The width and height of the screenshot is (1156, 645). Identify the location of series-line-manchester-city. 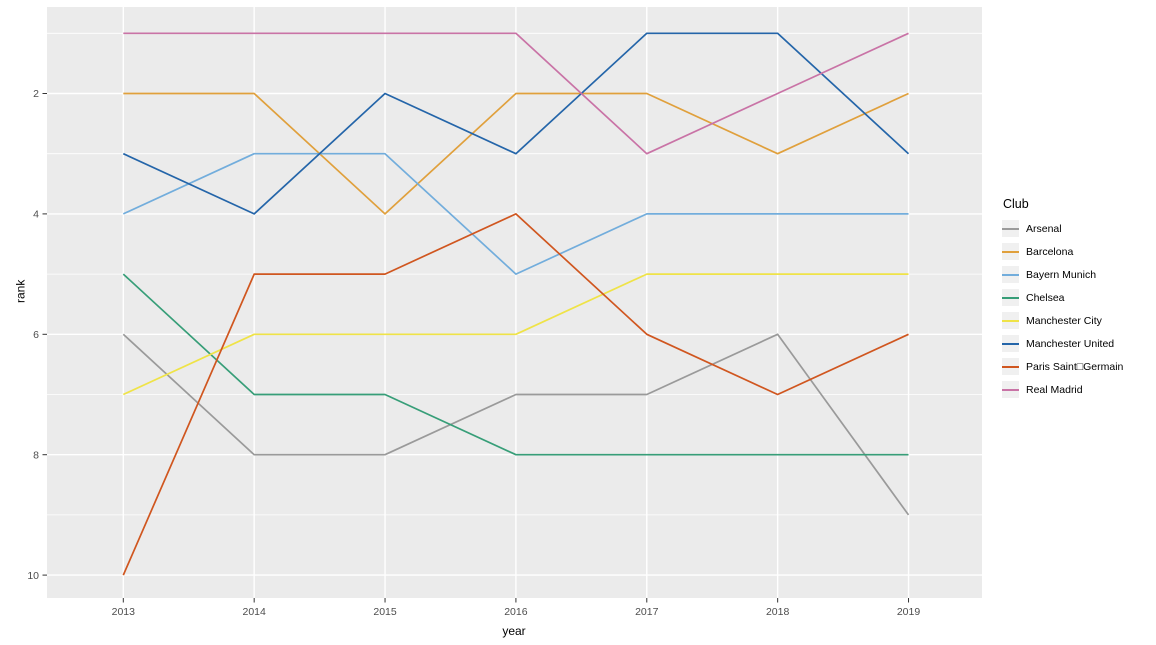
(515, 334).